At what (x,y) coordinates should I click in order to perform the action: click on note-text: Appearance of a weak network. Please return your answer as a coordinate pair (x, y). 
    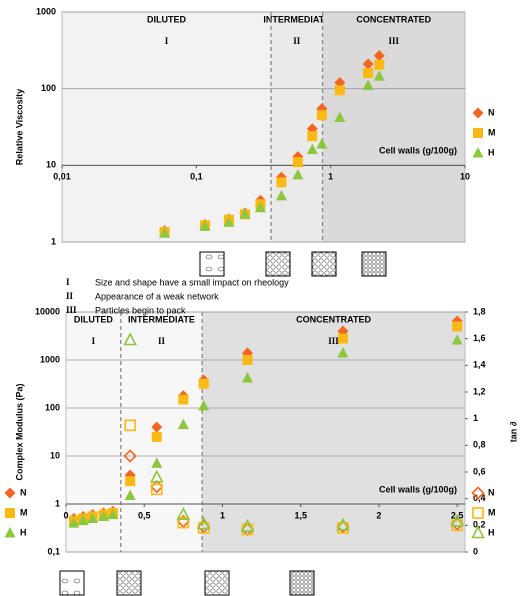
    Looking at the image, I should click on (157, 296).